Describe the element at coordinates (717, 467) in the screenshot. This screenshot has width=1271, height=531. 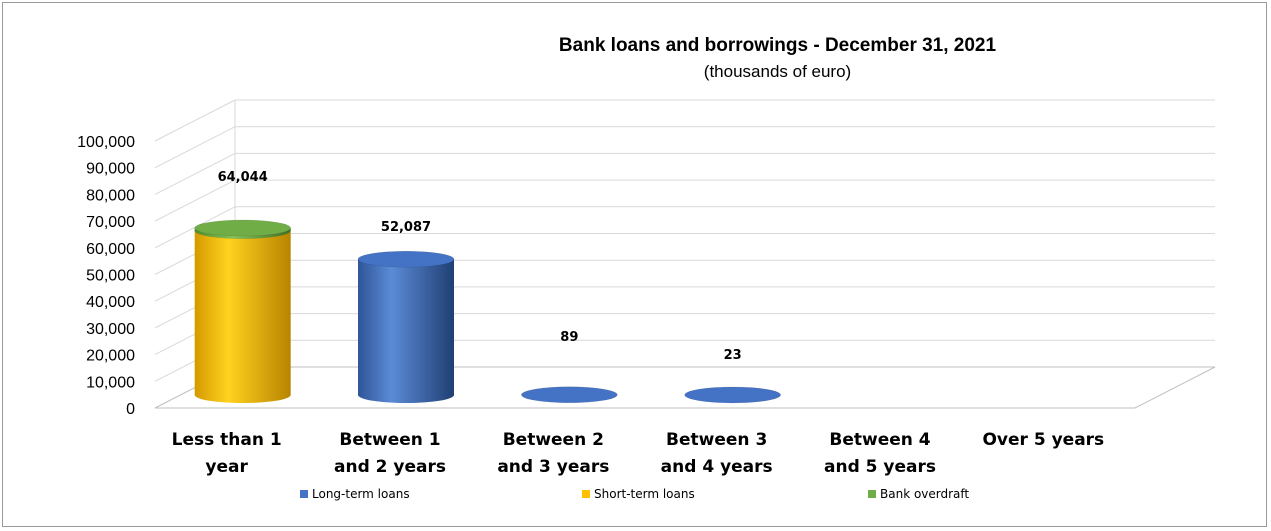
I see `x-tick-line: and 4 years` at that location.